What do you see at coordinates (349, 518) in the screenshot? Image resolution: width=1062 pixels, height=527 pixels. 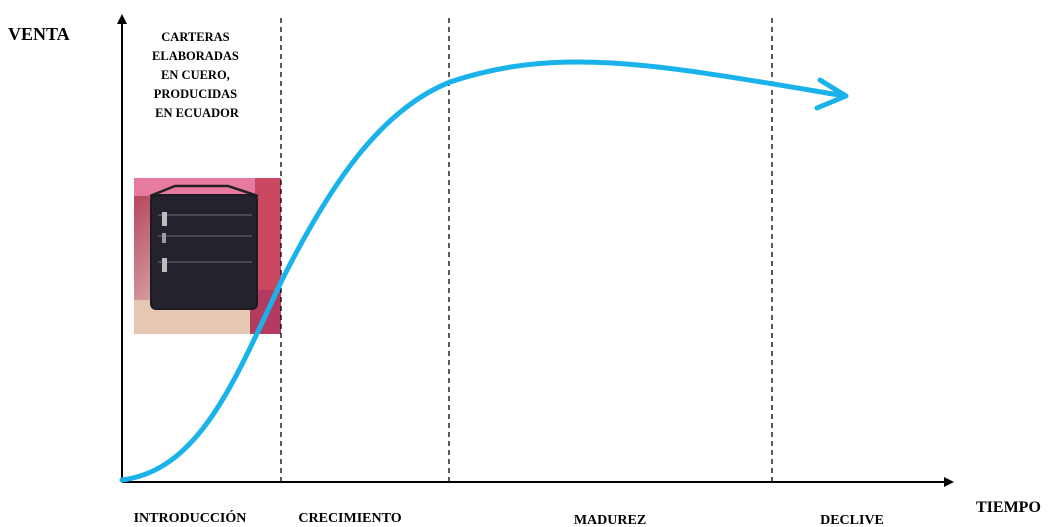 I see `stage-label-crecimiento: CRECIMIENTO` at bounding box center [349, 518].